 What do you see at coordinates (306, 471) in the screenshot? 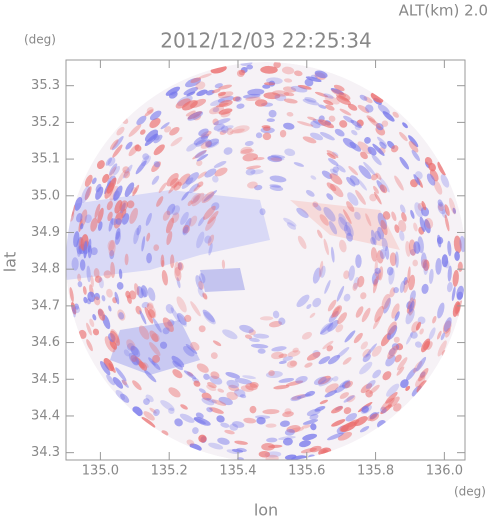
I see `x-tick-label: 135.6` at bounding box center [306, 471].